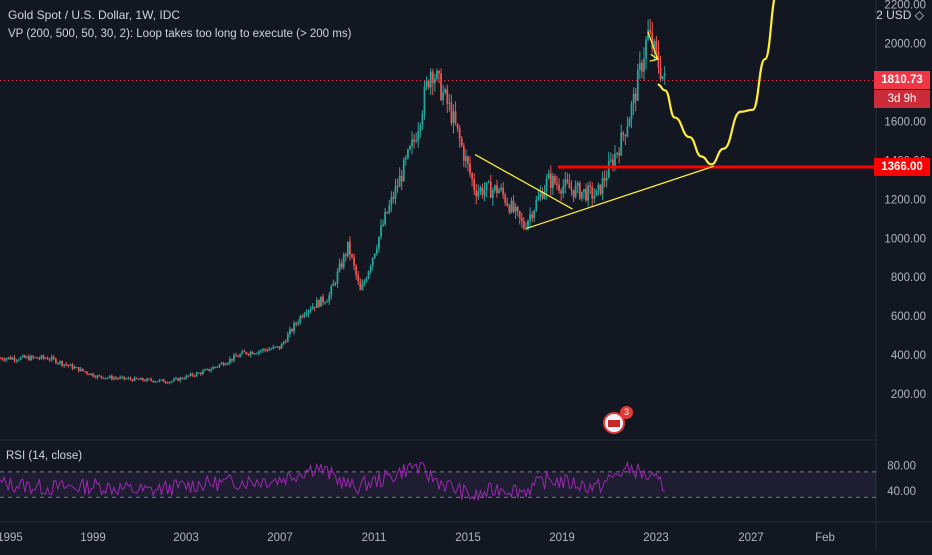 This screenshot has width=932, height=555. I want to click on economic-events-badge: 3, so click(618, 420).